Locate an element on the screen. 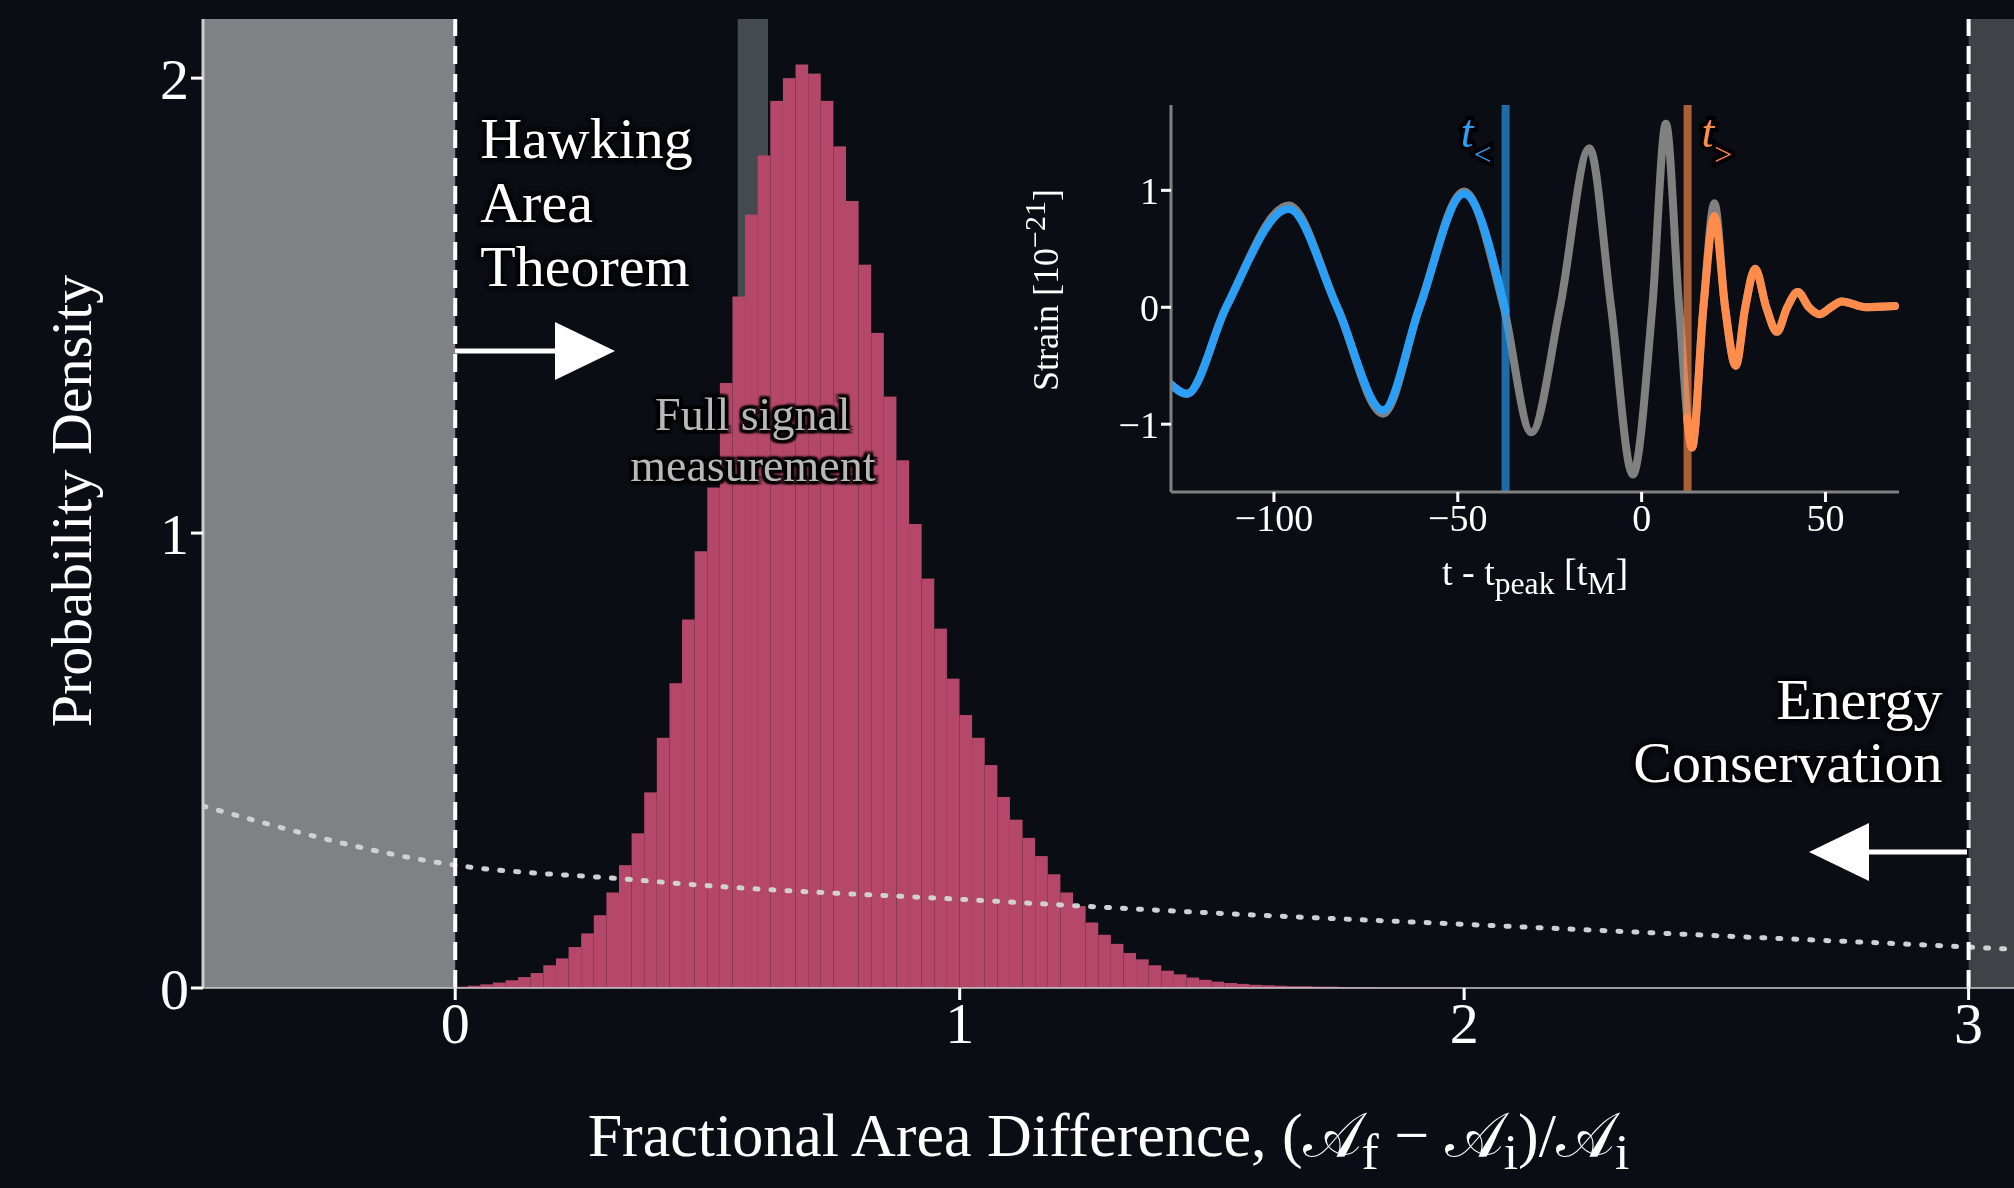 Image resolution: width=2014 pixels, height=1188 pixels. x-tick-label: −50 is located at coordinates (1458, 517).